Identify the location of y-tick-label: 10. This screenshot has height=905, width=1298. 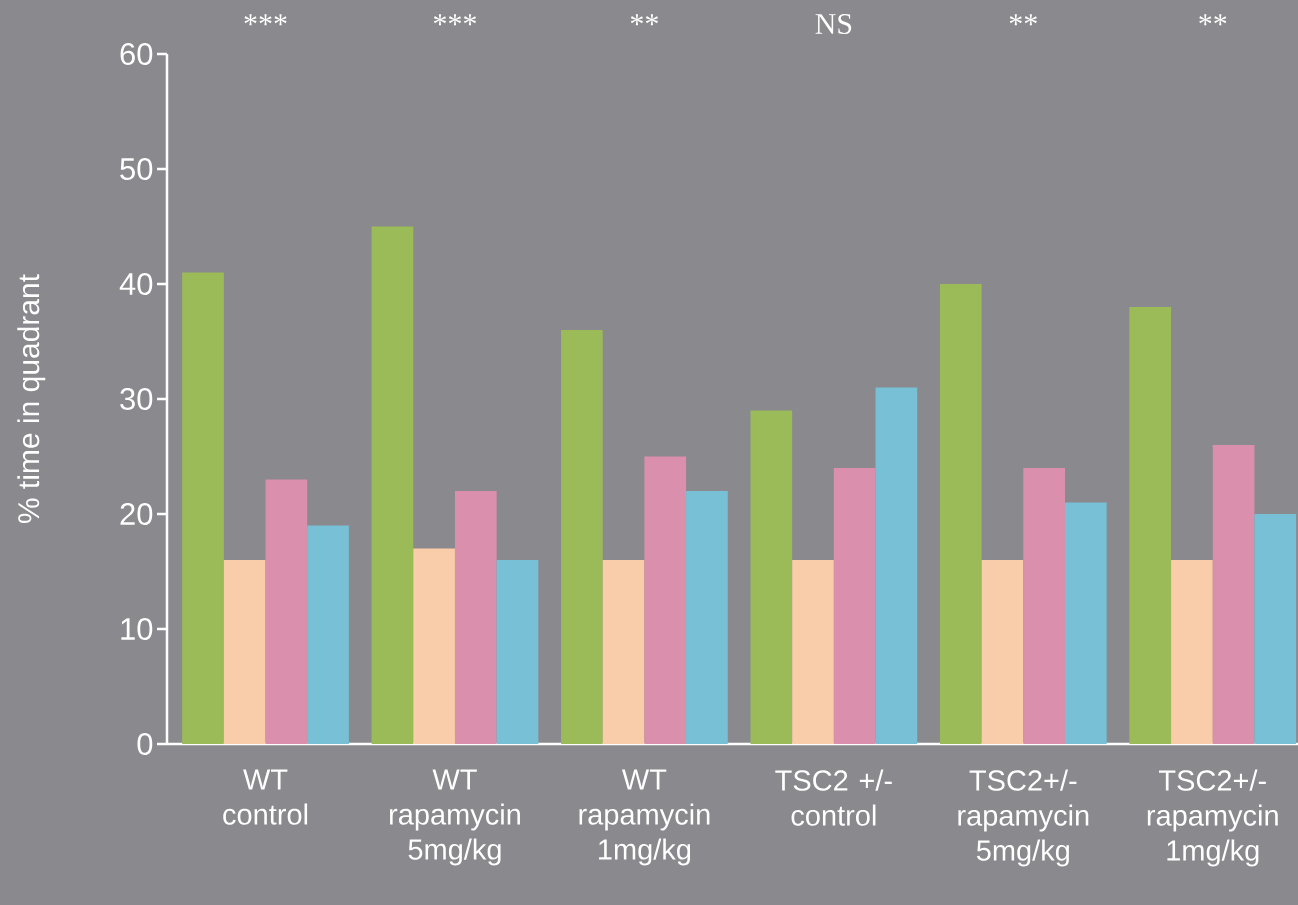
(137, 629).